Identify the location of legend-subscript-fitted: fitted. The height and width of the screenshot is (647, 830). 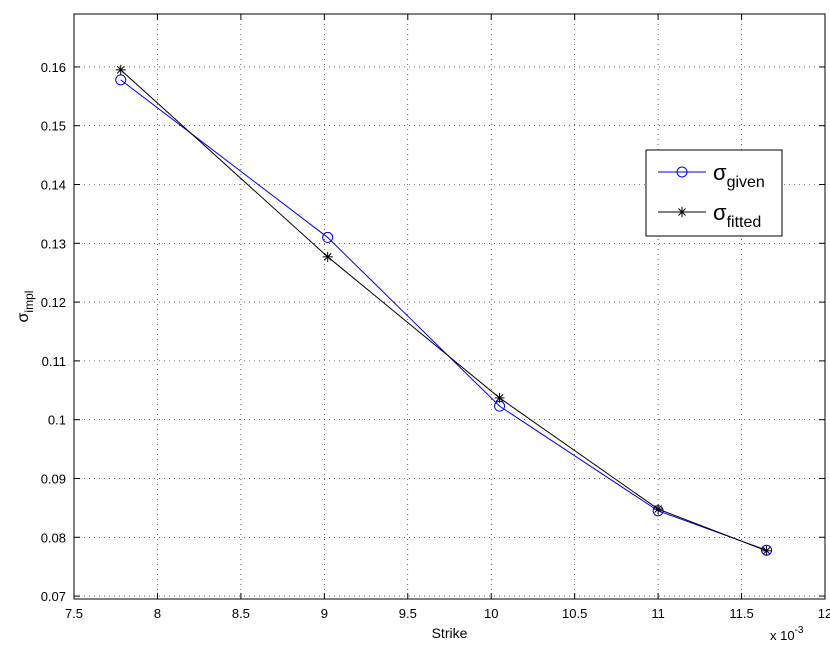
(744, 222).